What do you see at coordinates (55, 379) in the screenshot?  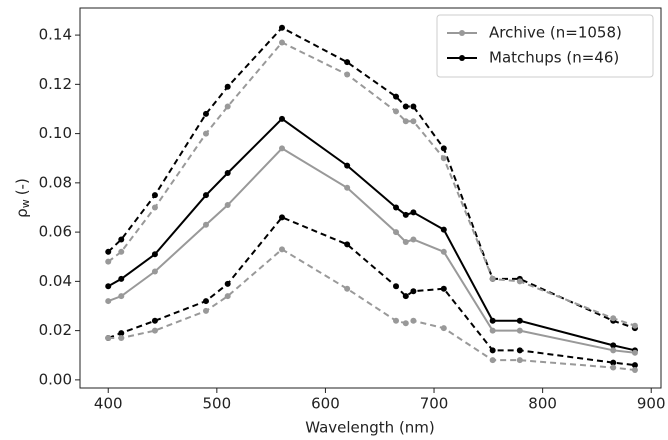 I see `y-tick-label: 0.00` at bounding box center [55, 379].